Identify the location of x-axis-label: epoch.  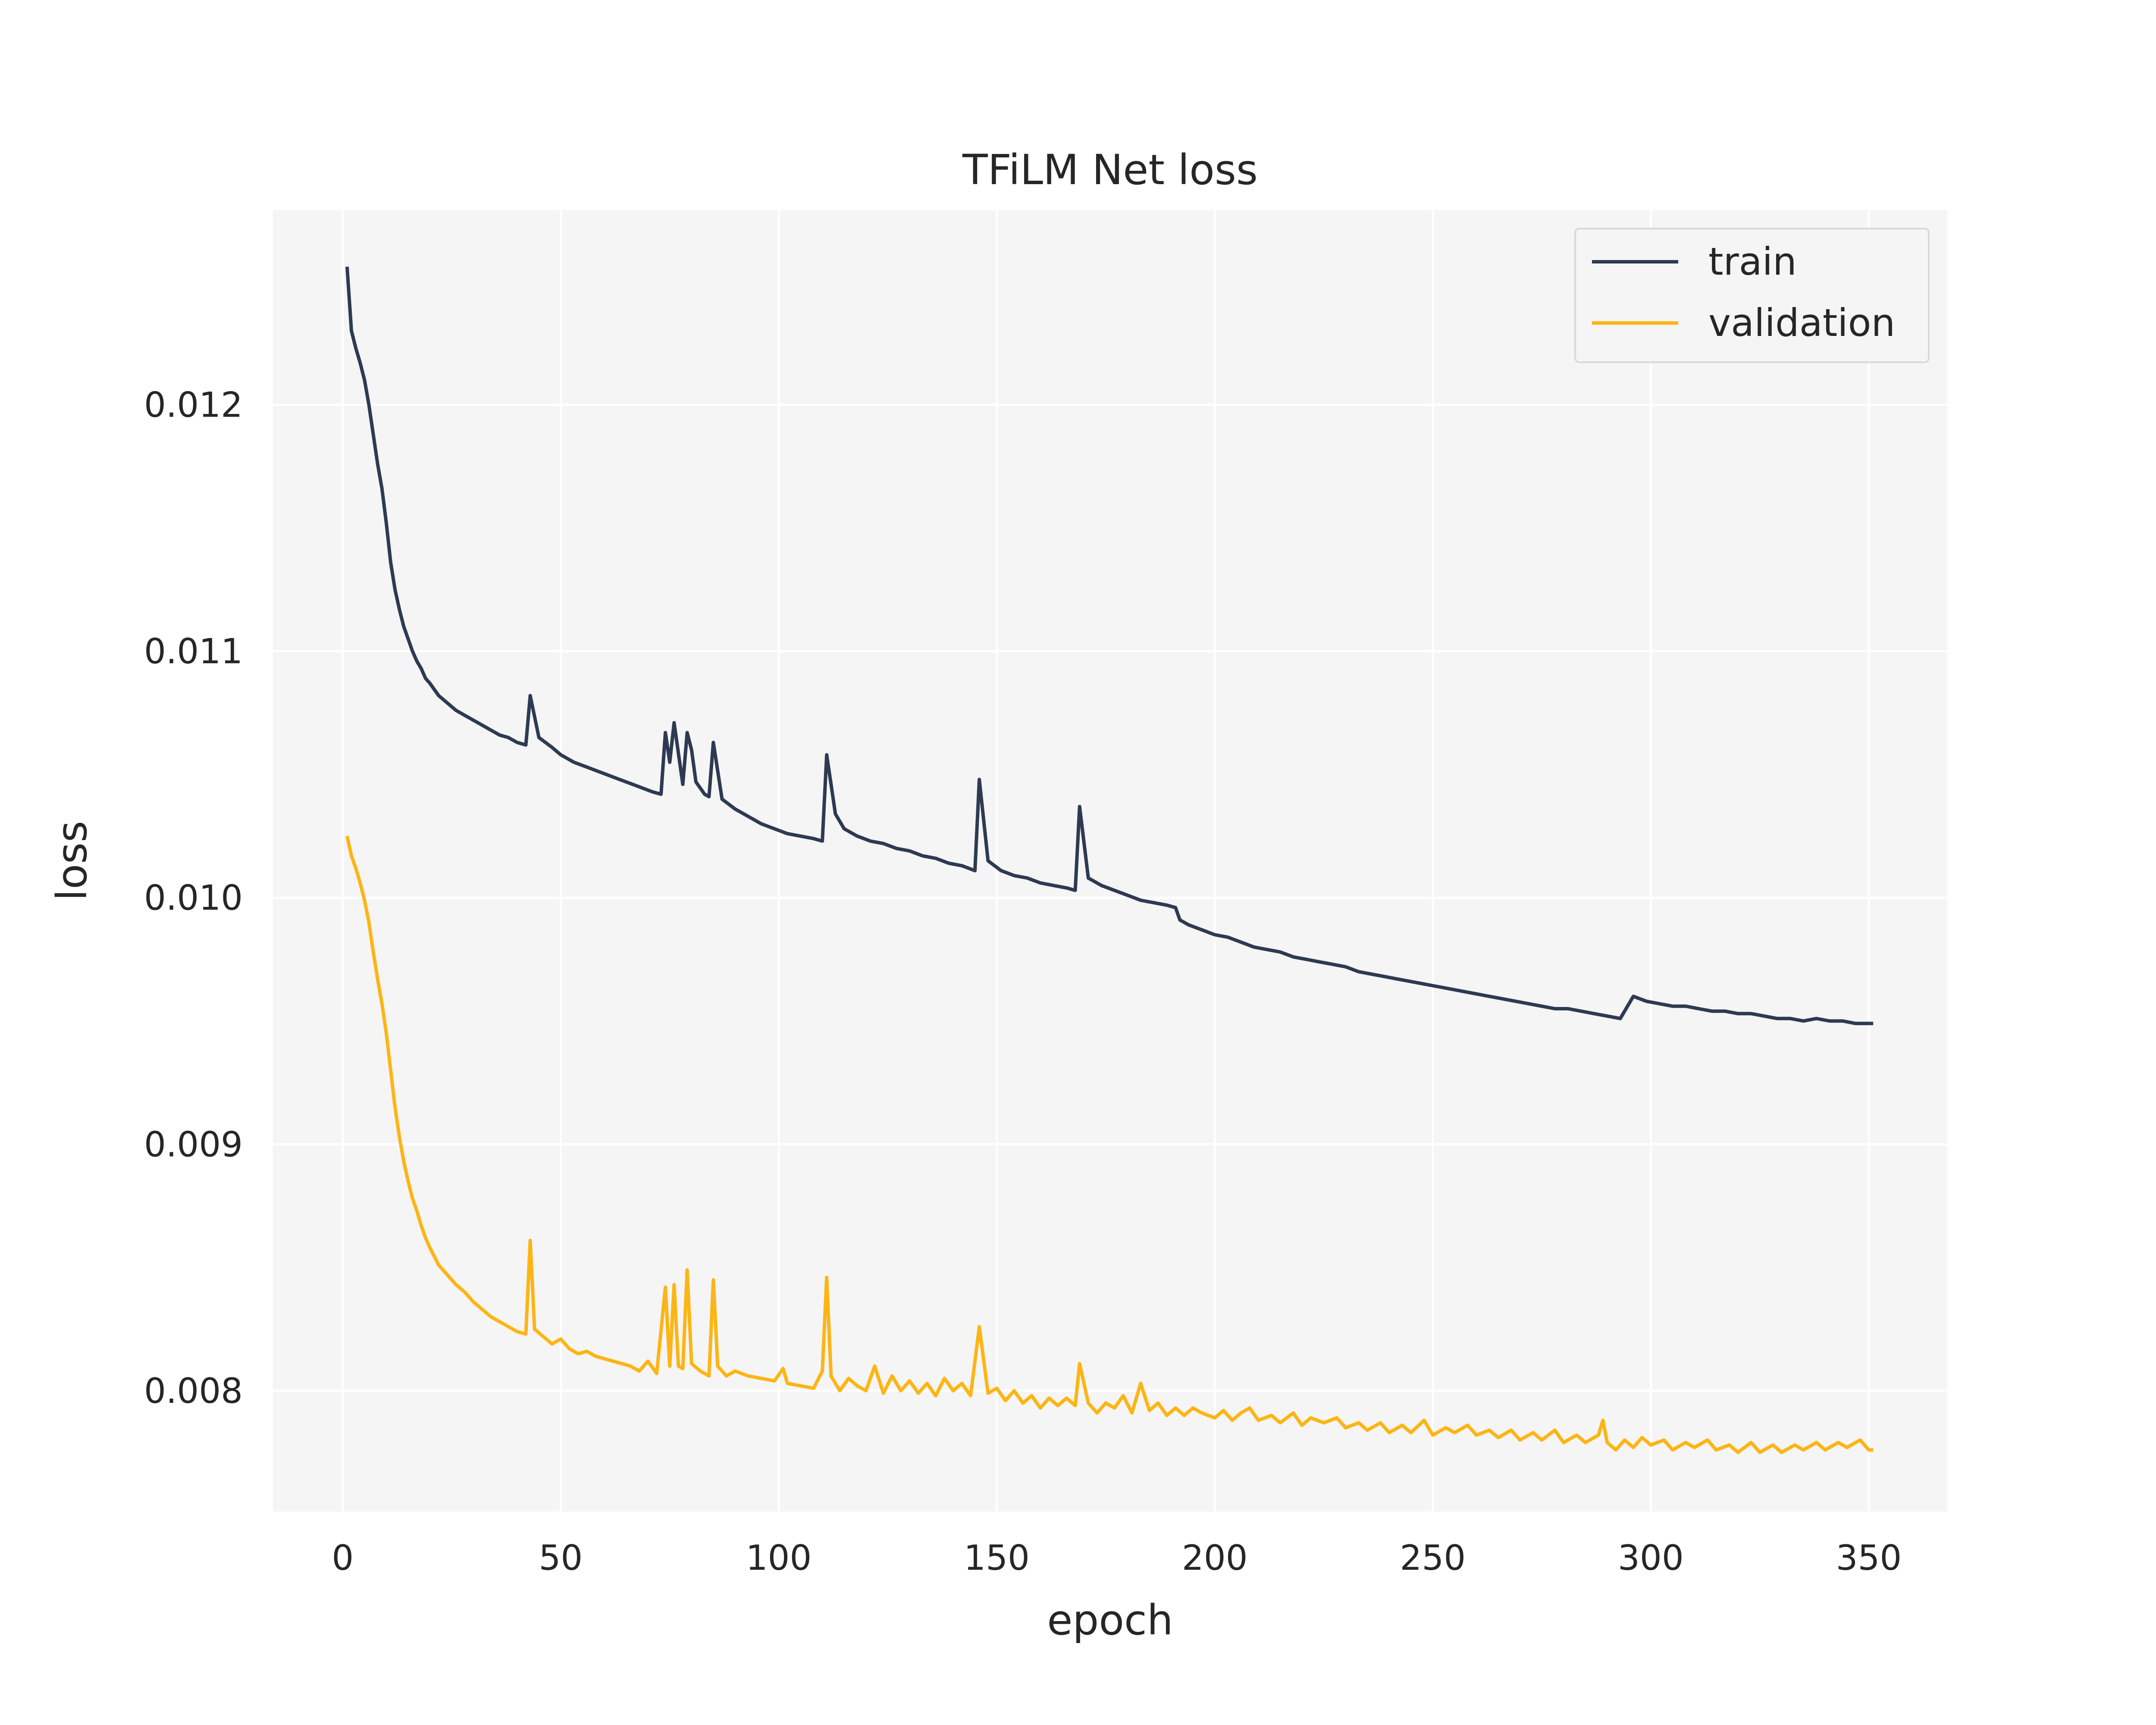
(1110, 1620).